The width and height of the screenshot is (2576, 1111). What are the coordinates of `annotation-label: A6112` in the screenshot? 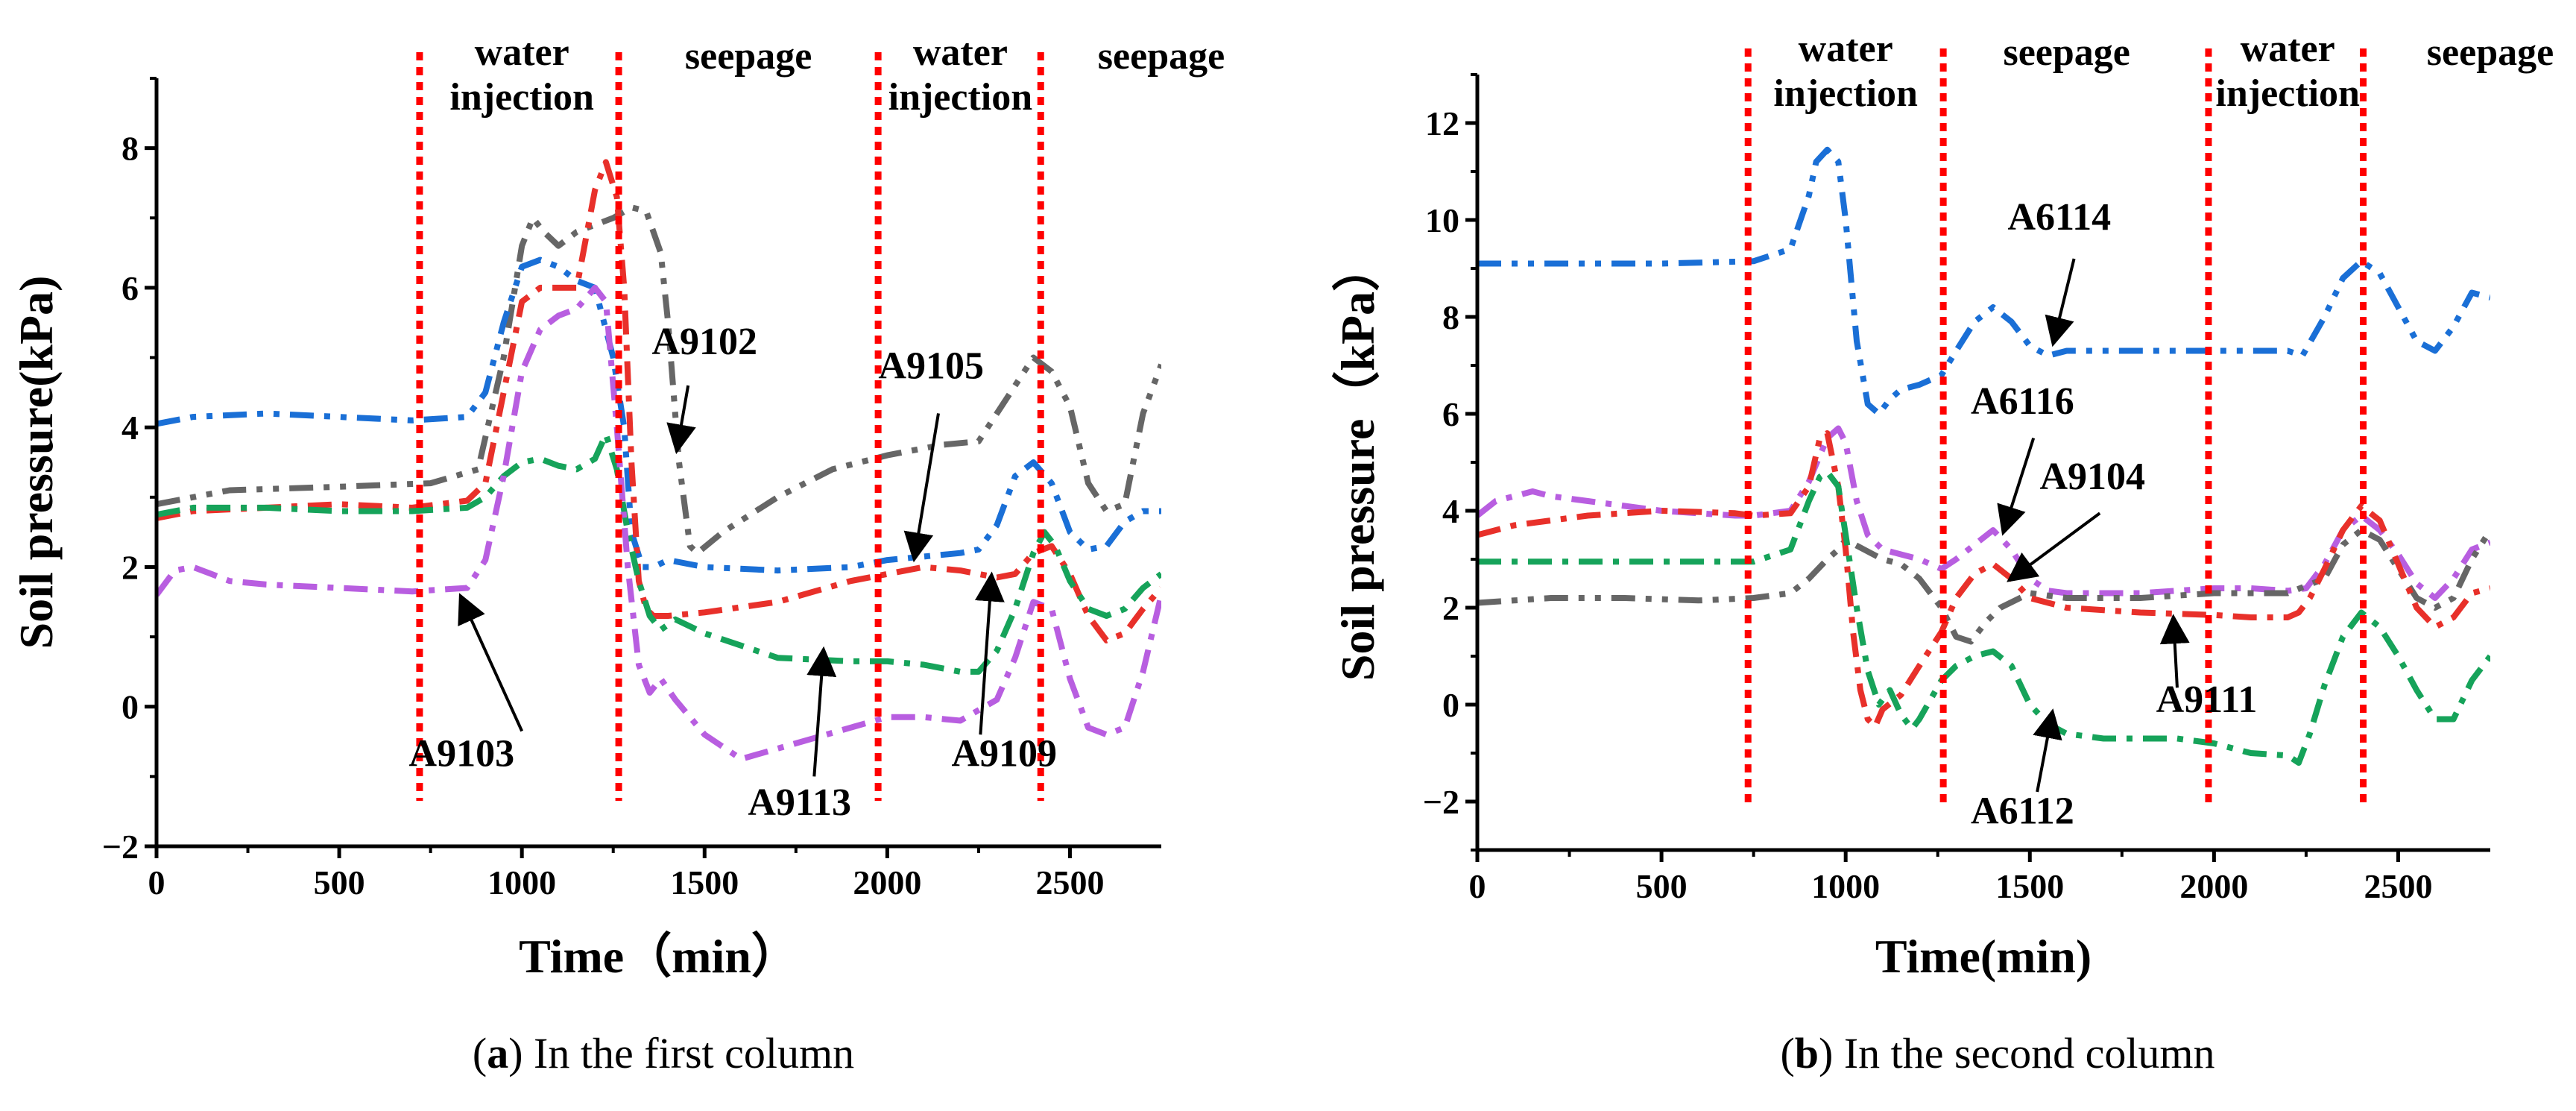 It's located at (2022, 811).